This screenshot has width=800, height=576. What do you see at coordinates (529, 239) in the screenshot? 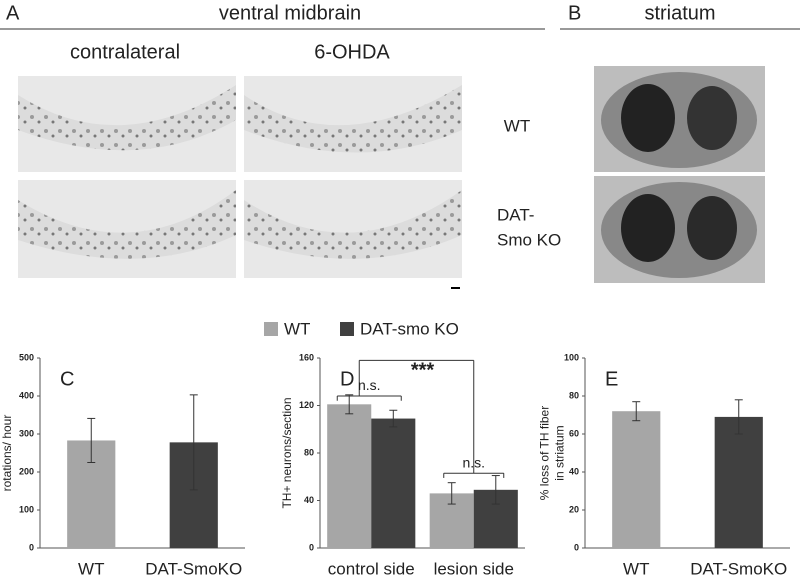
I see `row-label: Smo KO` at bounding box center [529, 239].